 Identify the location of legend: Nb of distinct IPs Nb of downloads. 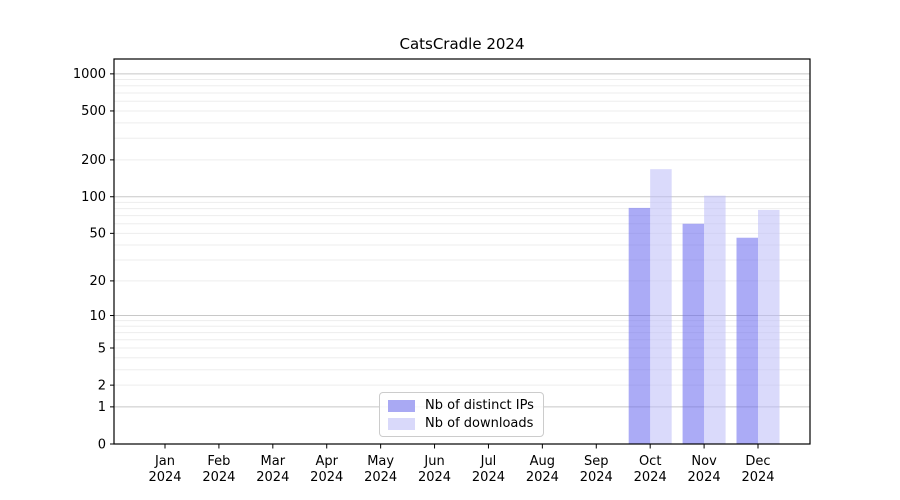
(461, 414).